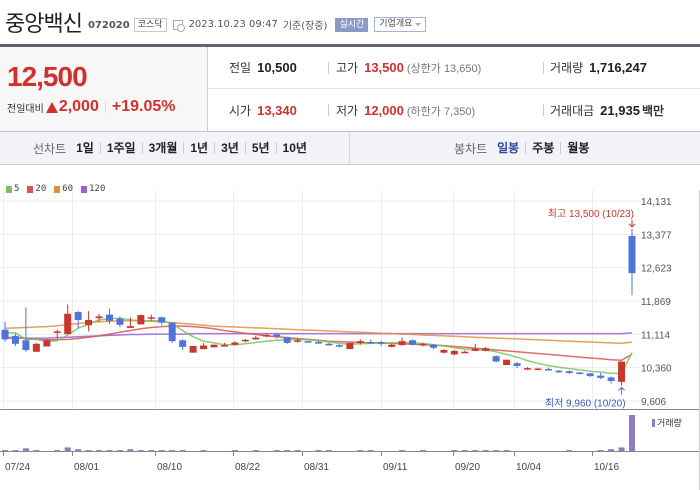  Describe the element at coordinates (653, 422) in the screenshot. I see `volume-swatch` at that location.